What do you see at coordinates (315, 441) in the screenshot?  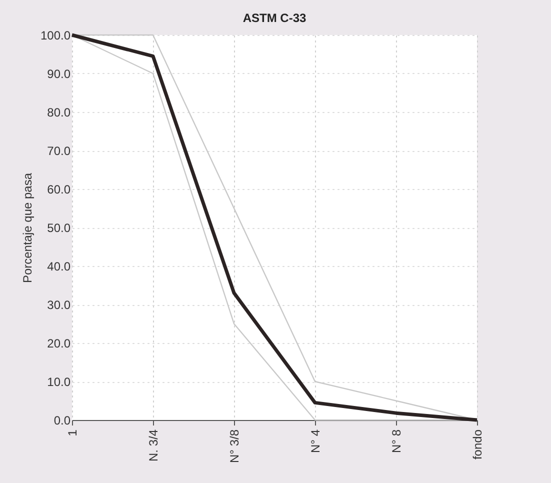 I see `x-tick-label: N° 4` at bounding box center [315, 441].